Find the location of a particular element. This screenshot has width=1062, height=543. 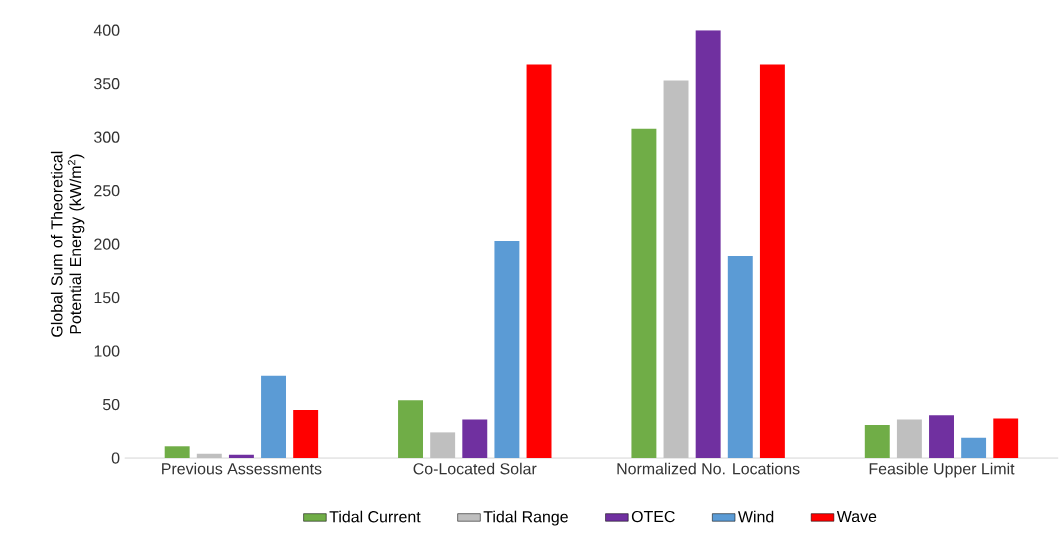

x-tick-label: Feasible Upper Limit is located at coordinates (942, 470).